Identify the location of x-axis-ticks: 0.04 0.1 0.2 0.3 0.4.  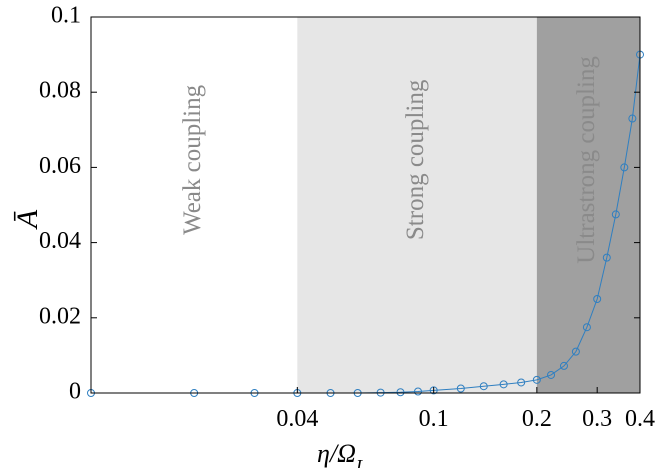
(465, 409).